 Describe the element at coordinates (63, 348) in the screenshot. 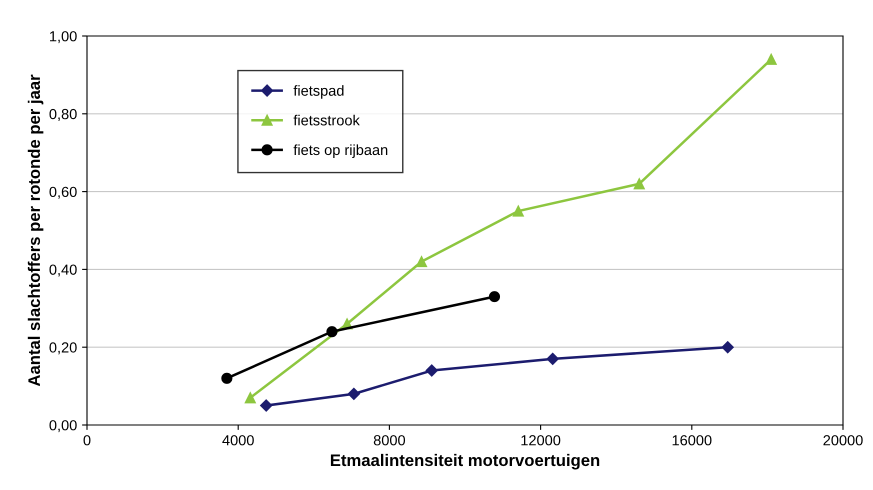

I see `y-tick-label: 0,20` at that location.